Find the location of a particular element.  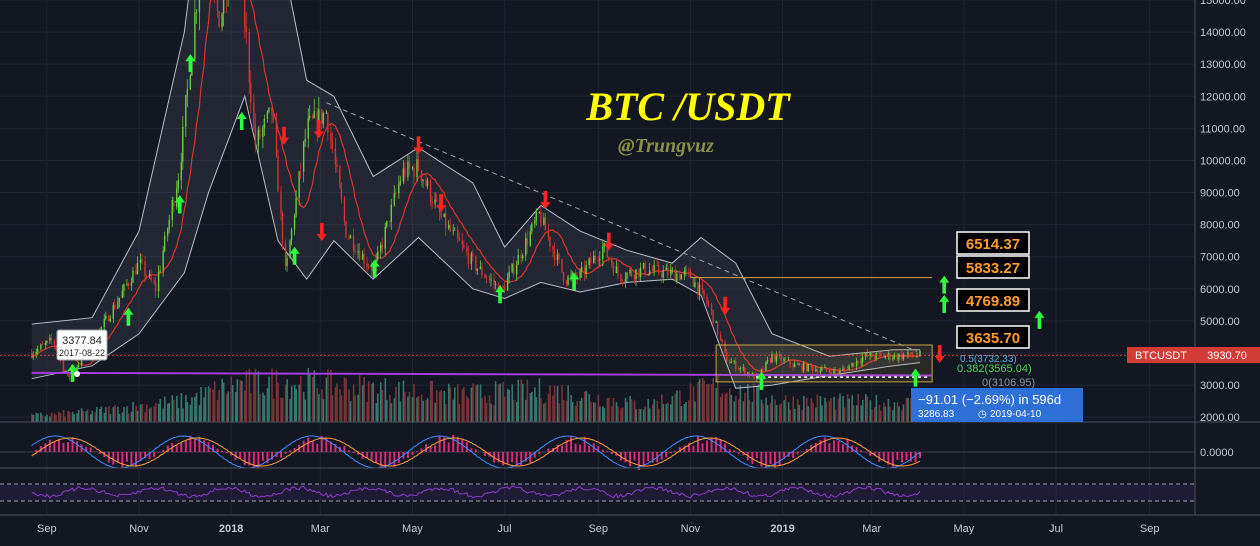

time-tick-label: 2019 is located at coordinates (782, 529).